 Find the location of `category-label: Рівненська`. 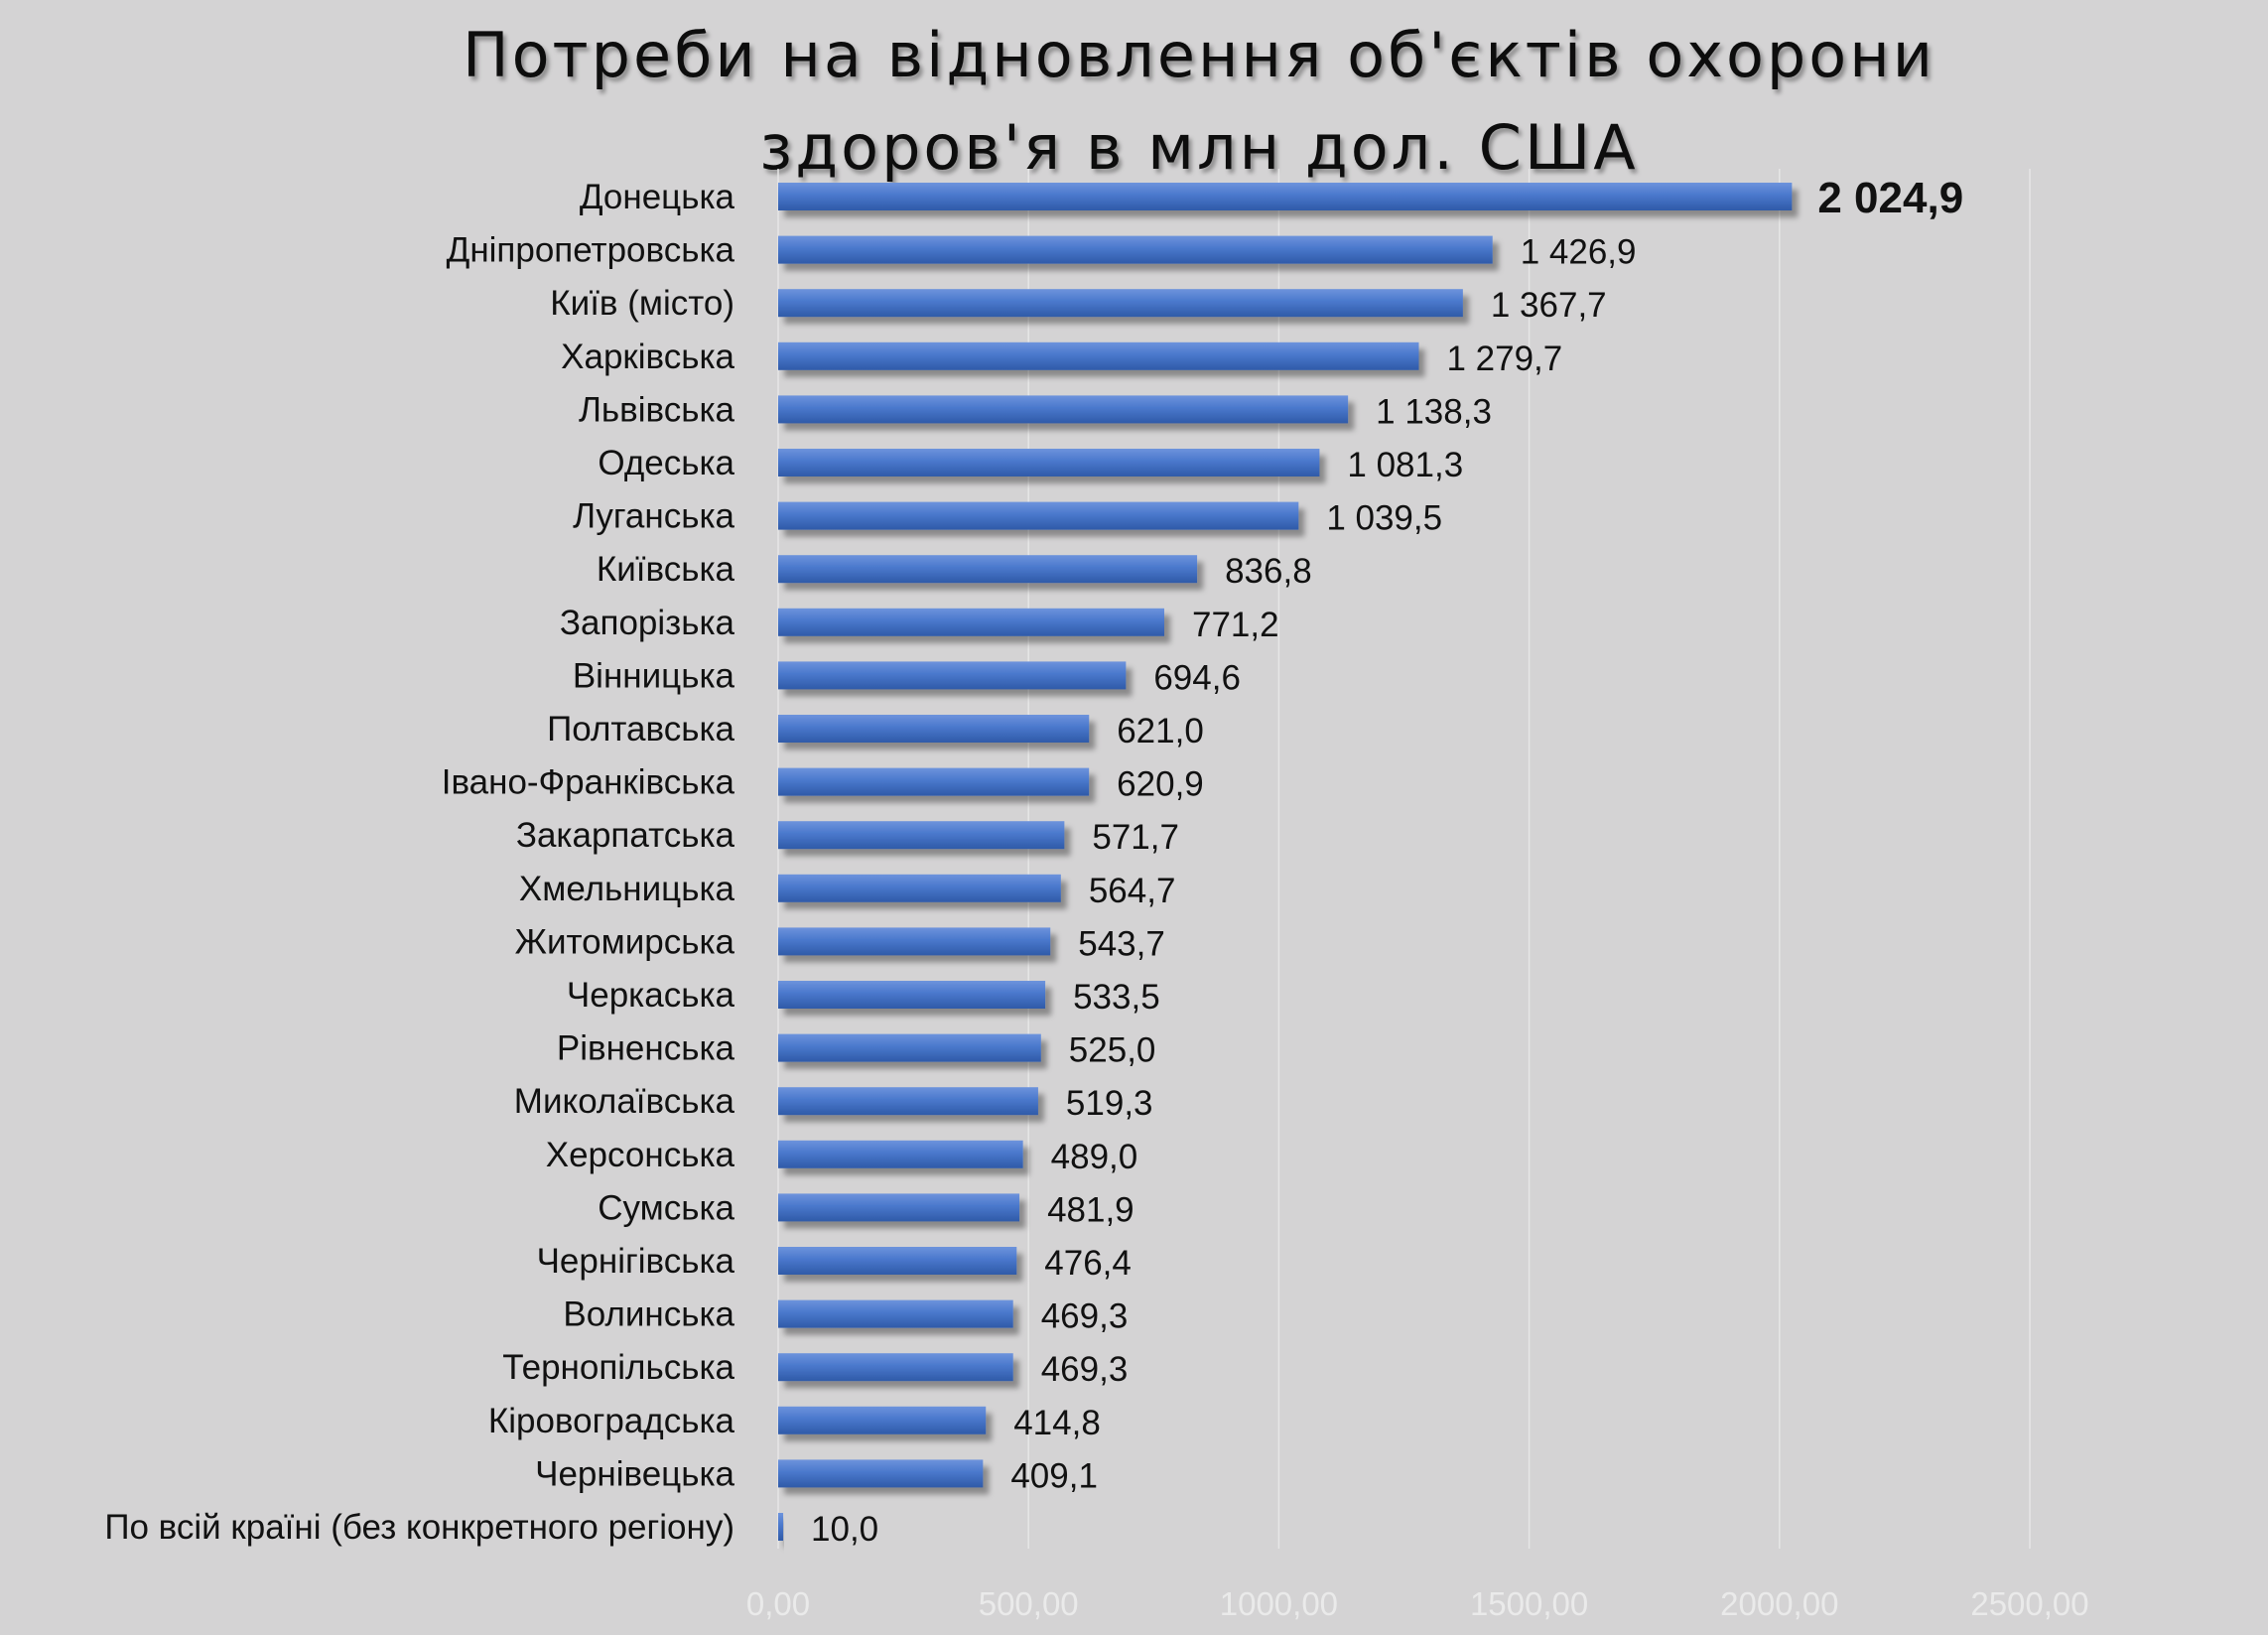

category-label: Рівненська is located at coordinates (646, 1048).